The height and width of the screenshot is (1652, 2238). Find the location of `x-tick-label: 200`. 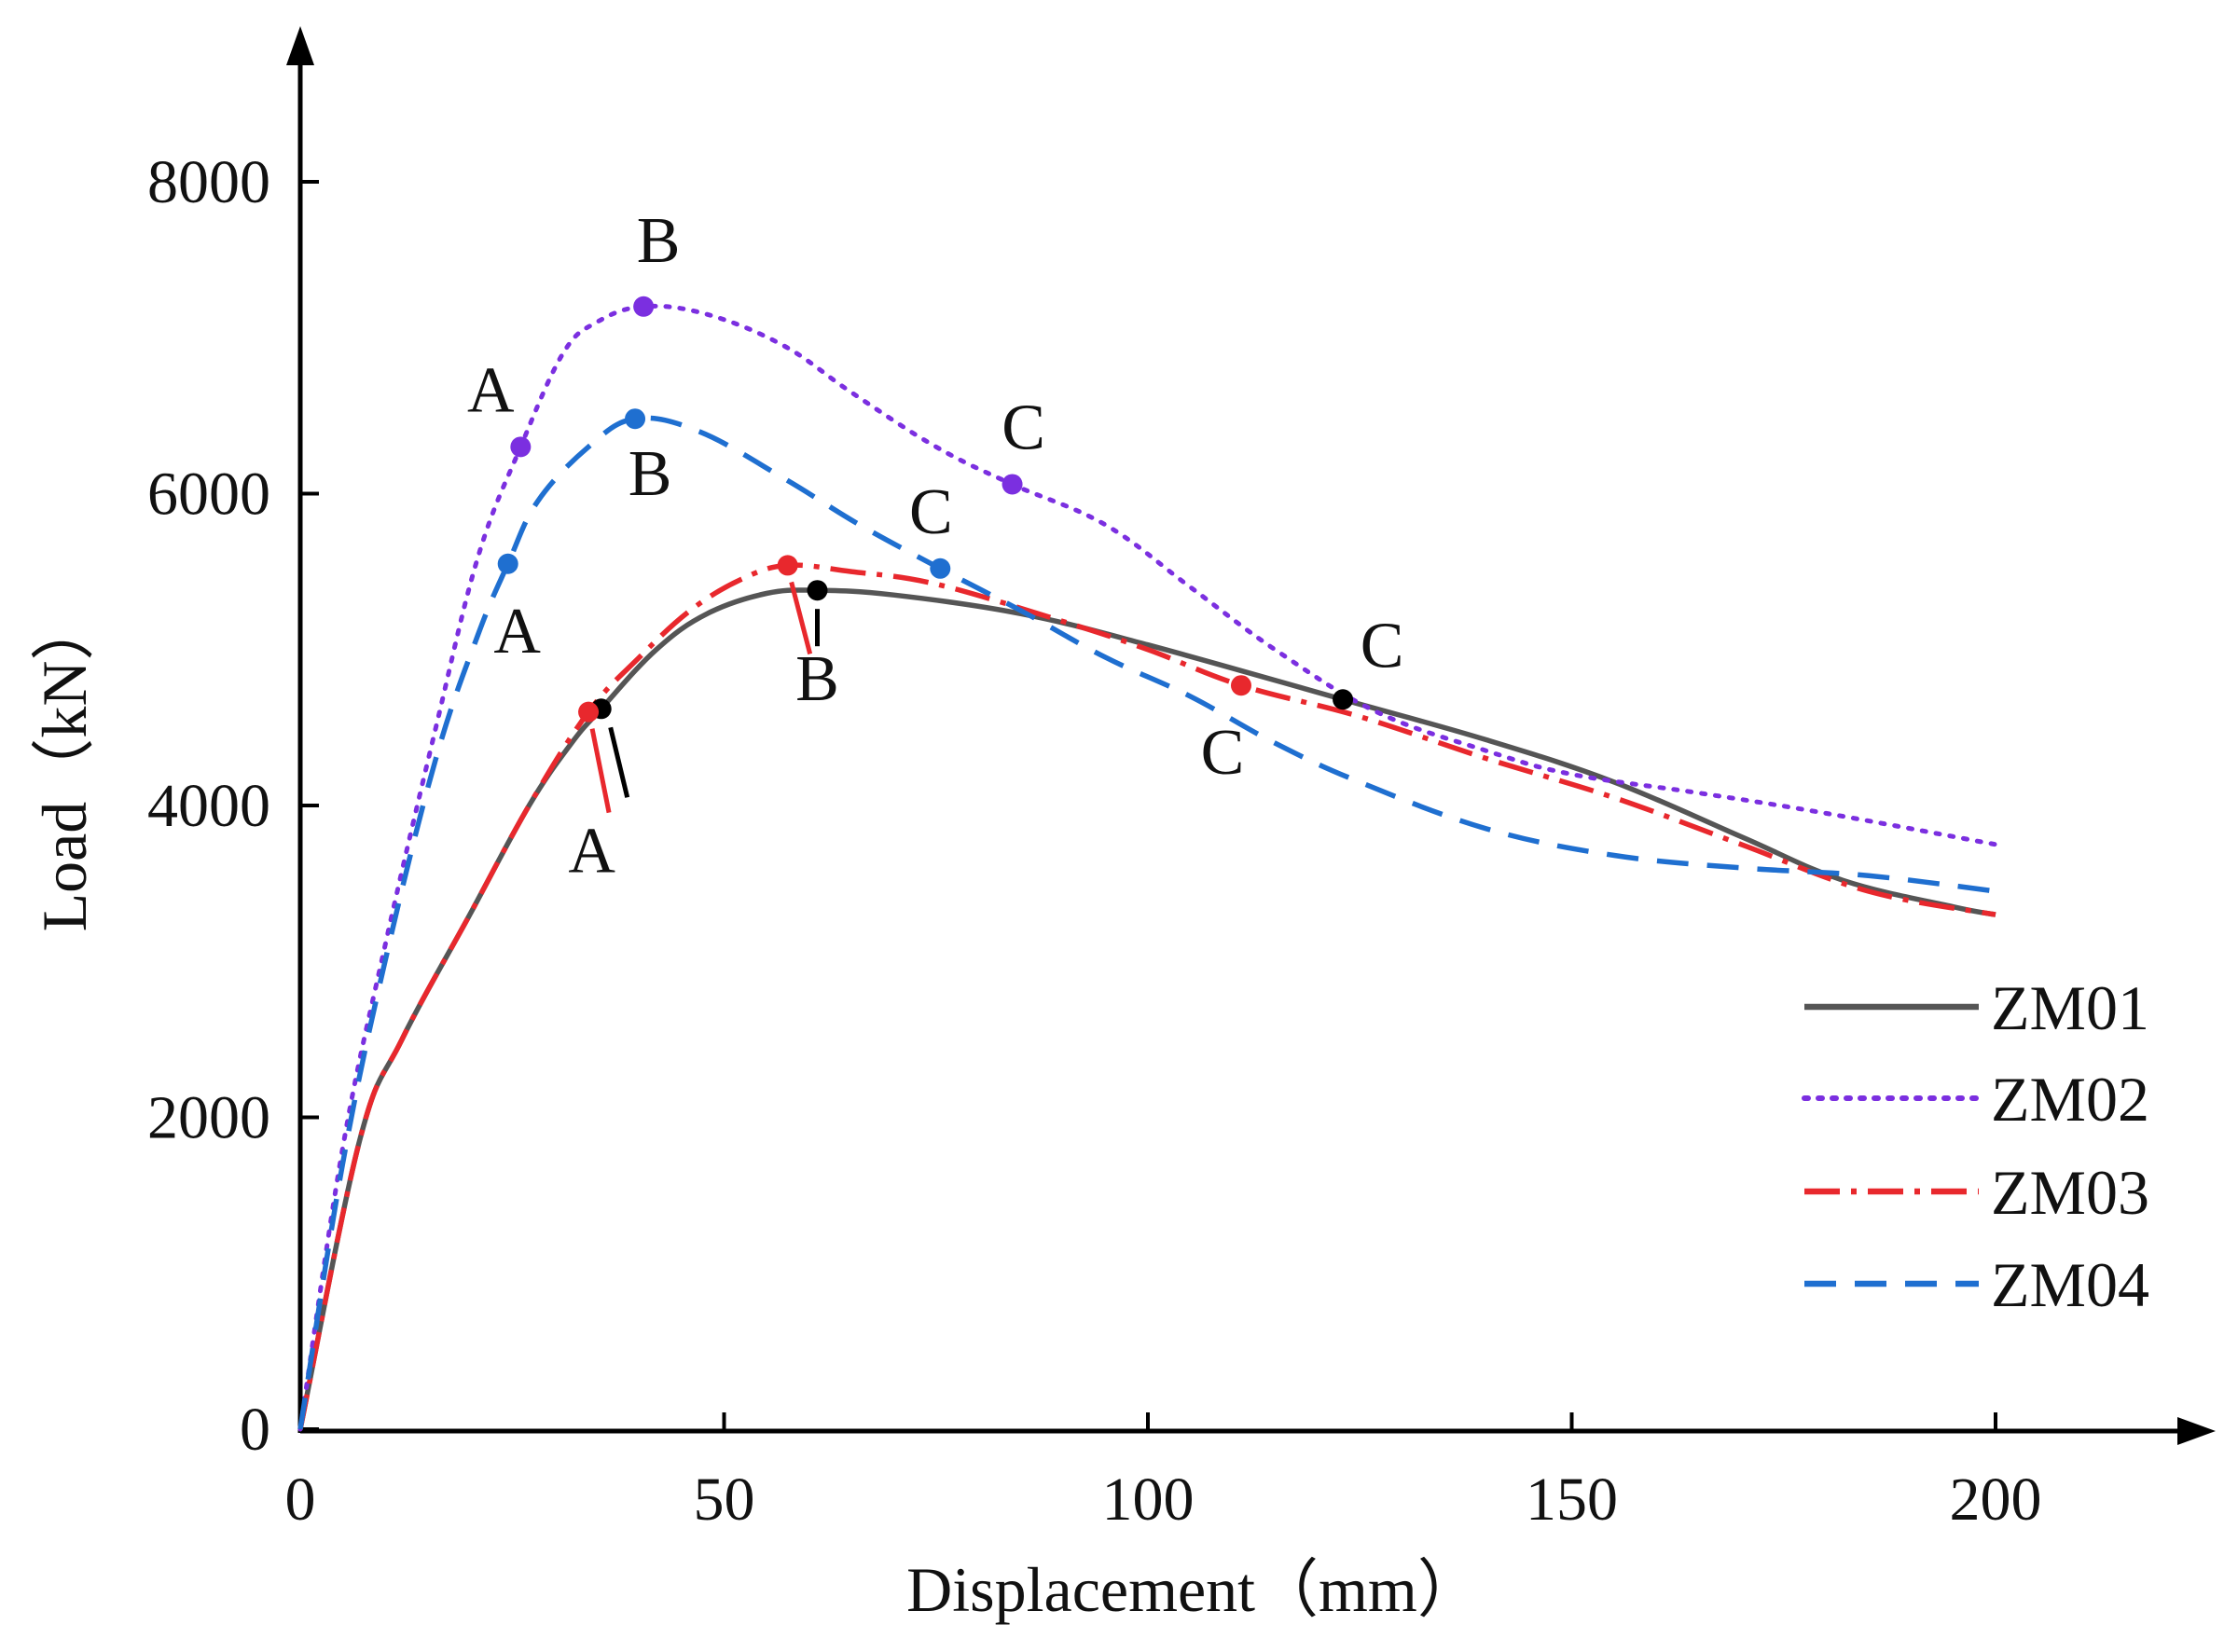

x-tick-label: 200 is located at coordinates (1996, 1500).